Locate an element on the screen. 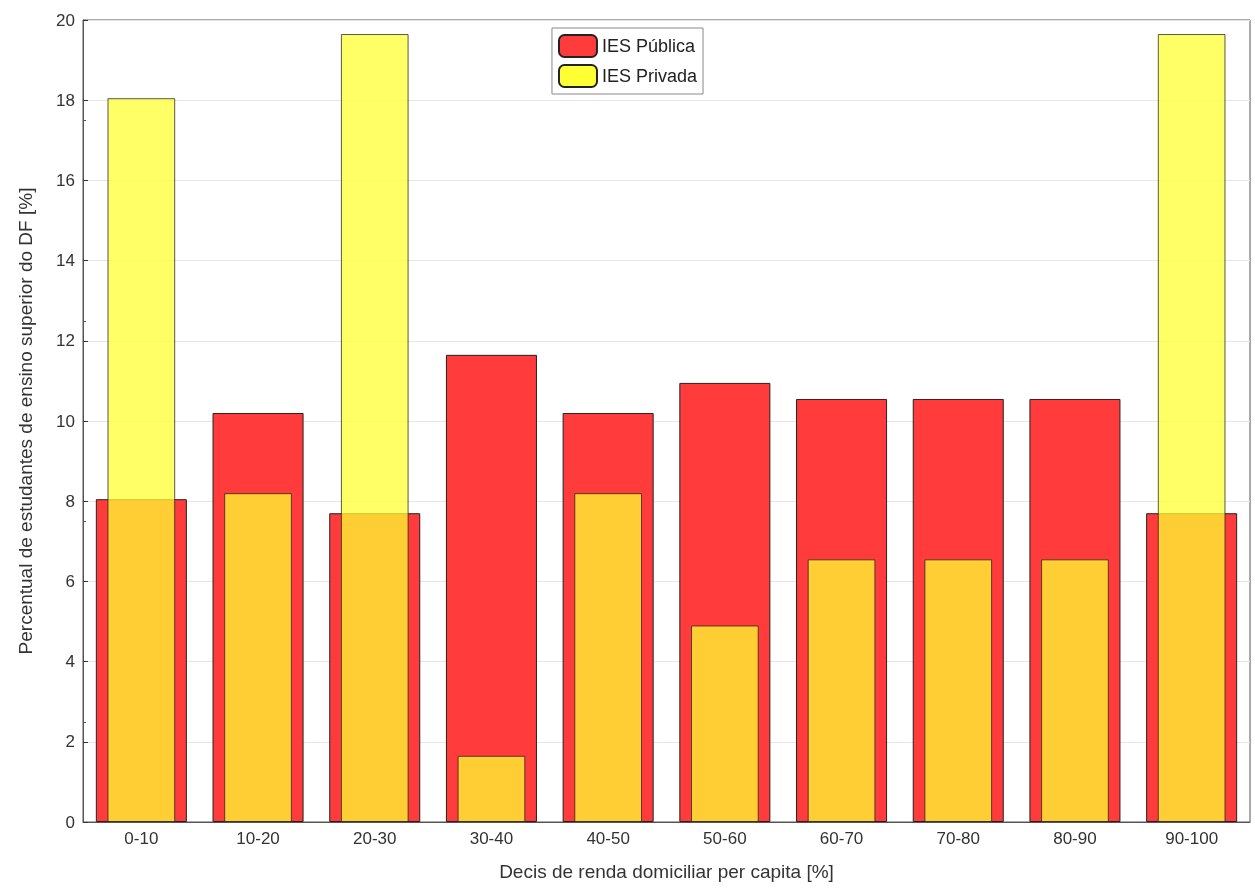  y-tick-label: 18 is located at coordinates (65, 100).